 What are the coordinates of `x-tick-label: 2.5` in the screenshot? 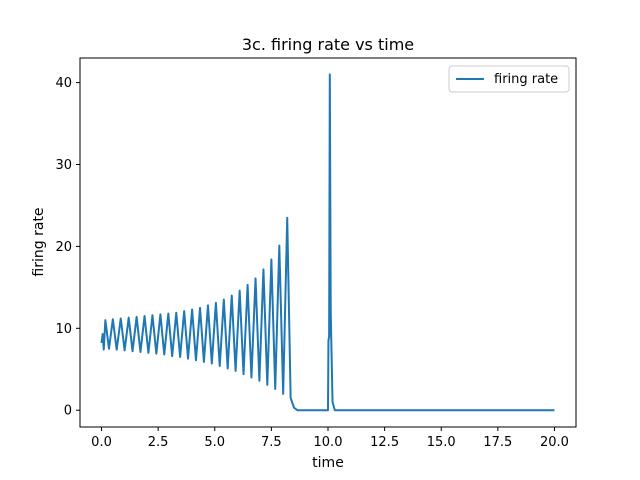 It's located at (158, 442).